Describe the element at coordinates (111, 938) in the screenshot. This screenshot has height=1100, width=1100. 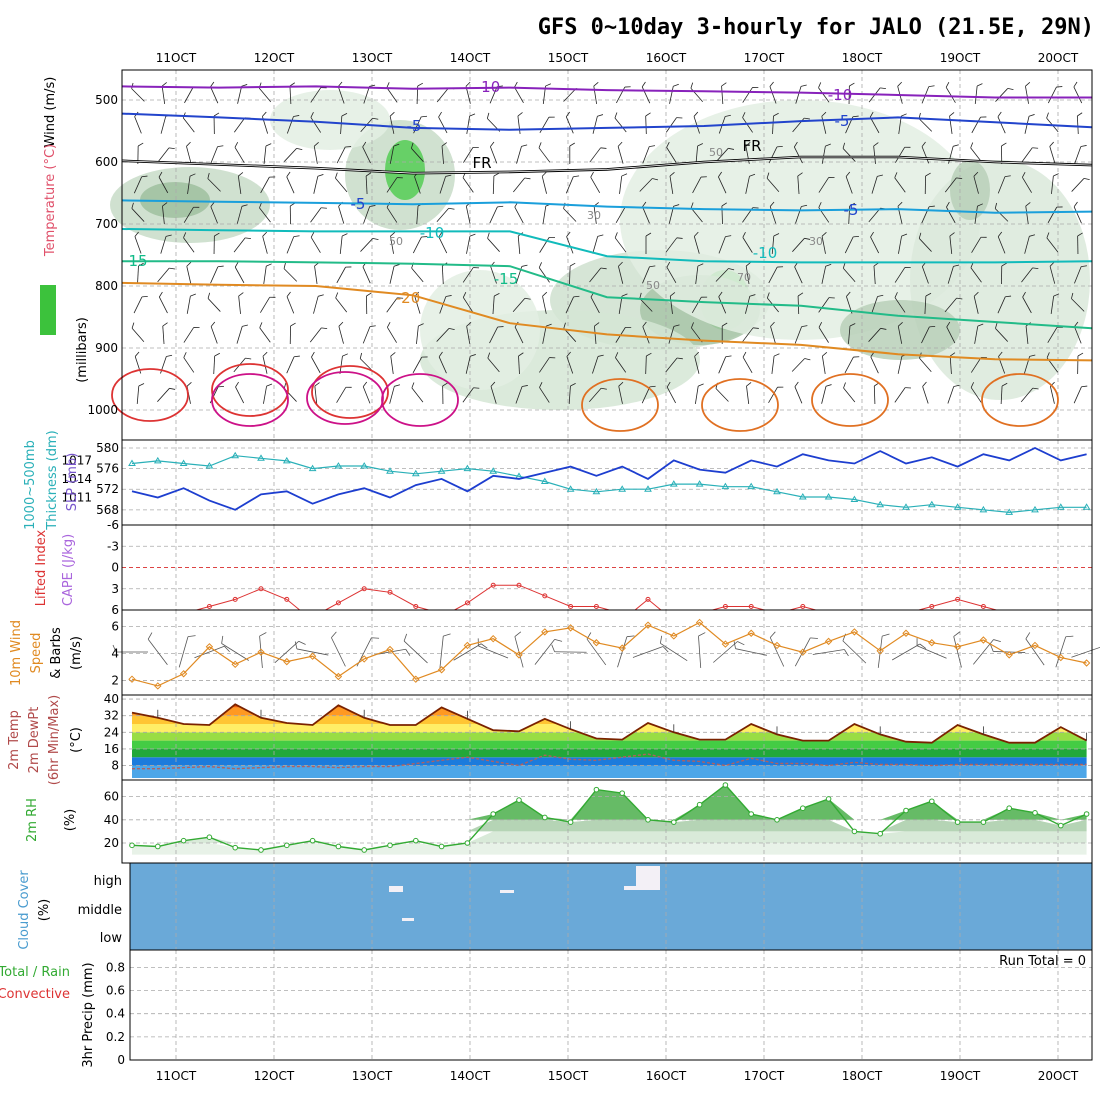
I see `cloud-tick-label: low` at that location.